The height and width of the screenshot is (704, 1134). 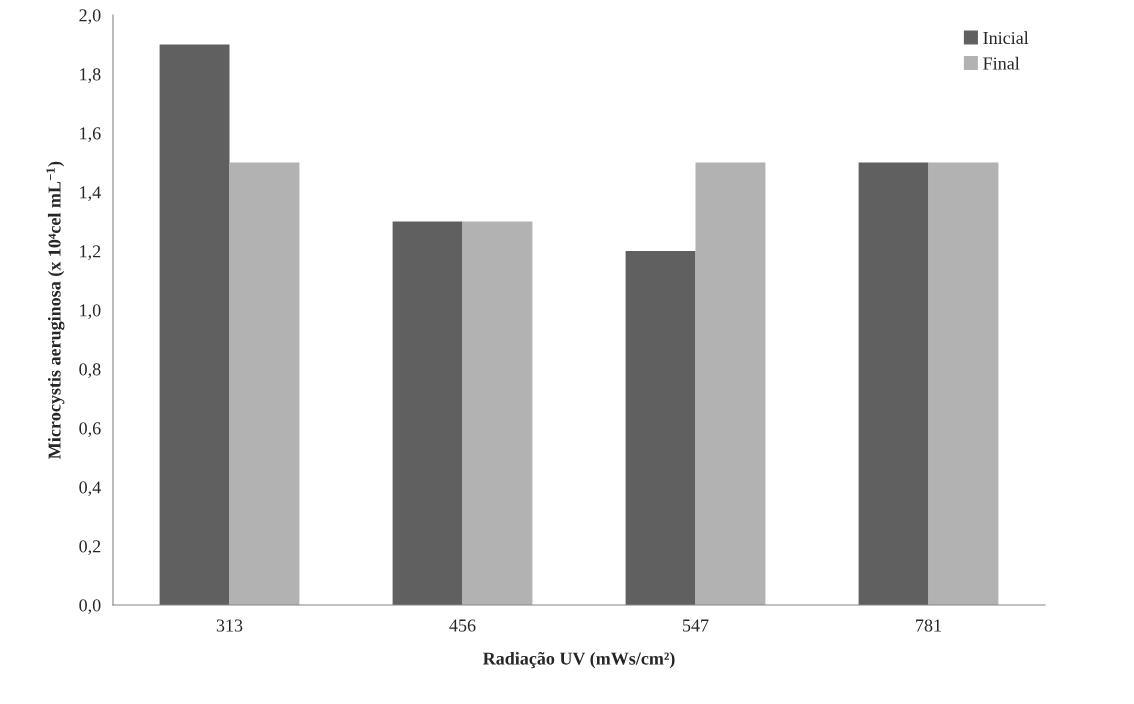 What do you see at coordinates (90, 194) in the screenshot?
I see `y-tick-label: 1,4` at bounding box center [90, 194].